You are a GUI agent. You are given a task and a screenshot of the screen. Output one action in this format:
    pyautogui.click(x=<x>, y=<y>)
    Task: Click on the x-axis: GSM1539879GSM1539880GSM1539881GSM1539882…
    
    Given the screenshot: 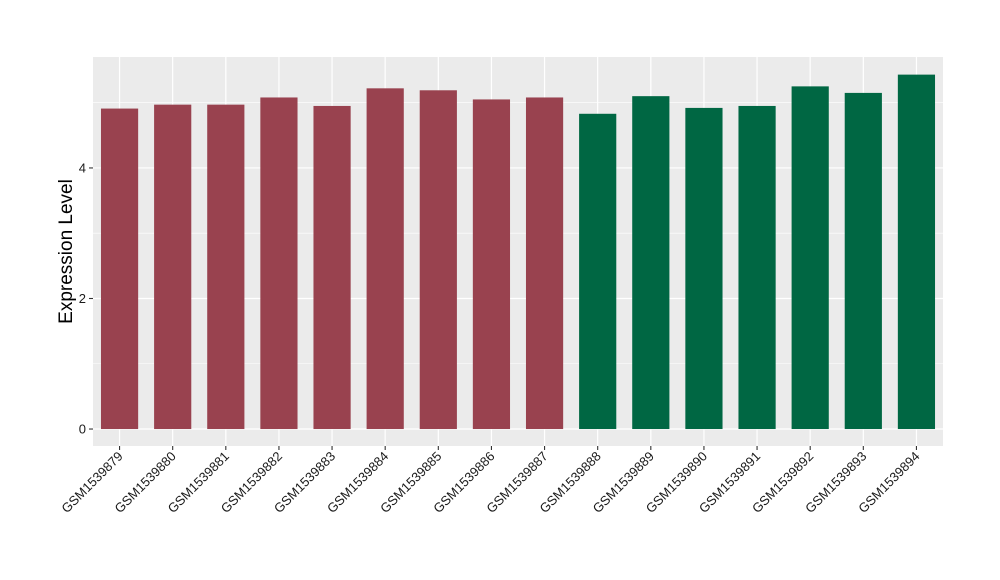 What is the action you would take?
    pyautogui.click(x=490, y=481)
    